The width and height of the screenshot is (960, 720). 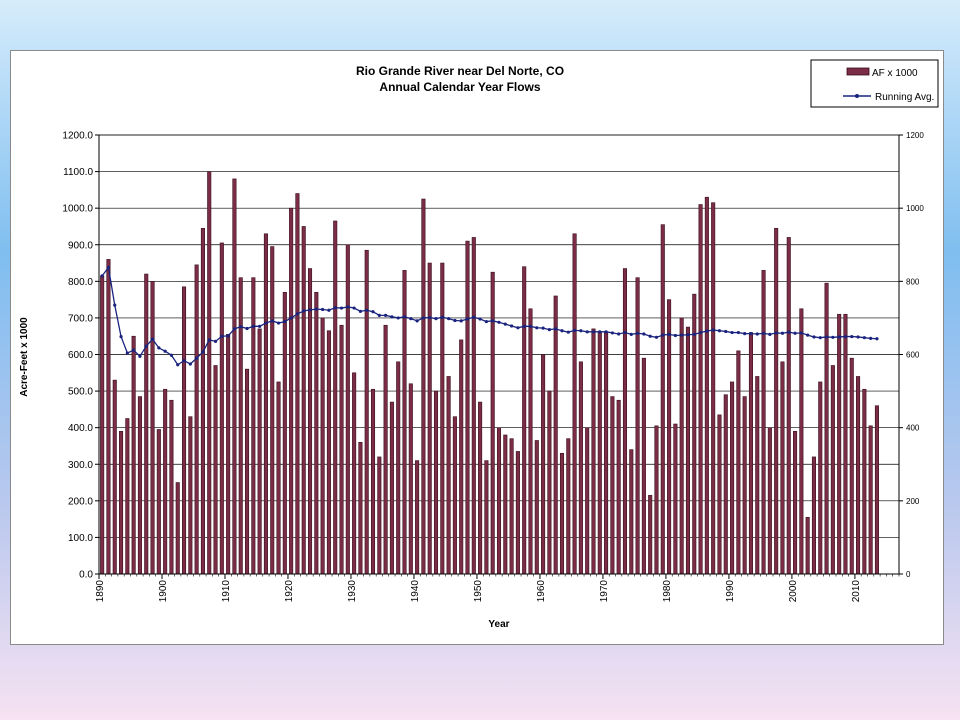 What do you see at coordinates (667, 591) in the screenshot?
I see `x-tick-label: 1980` at bounding box center [667, 591].